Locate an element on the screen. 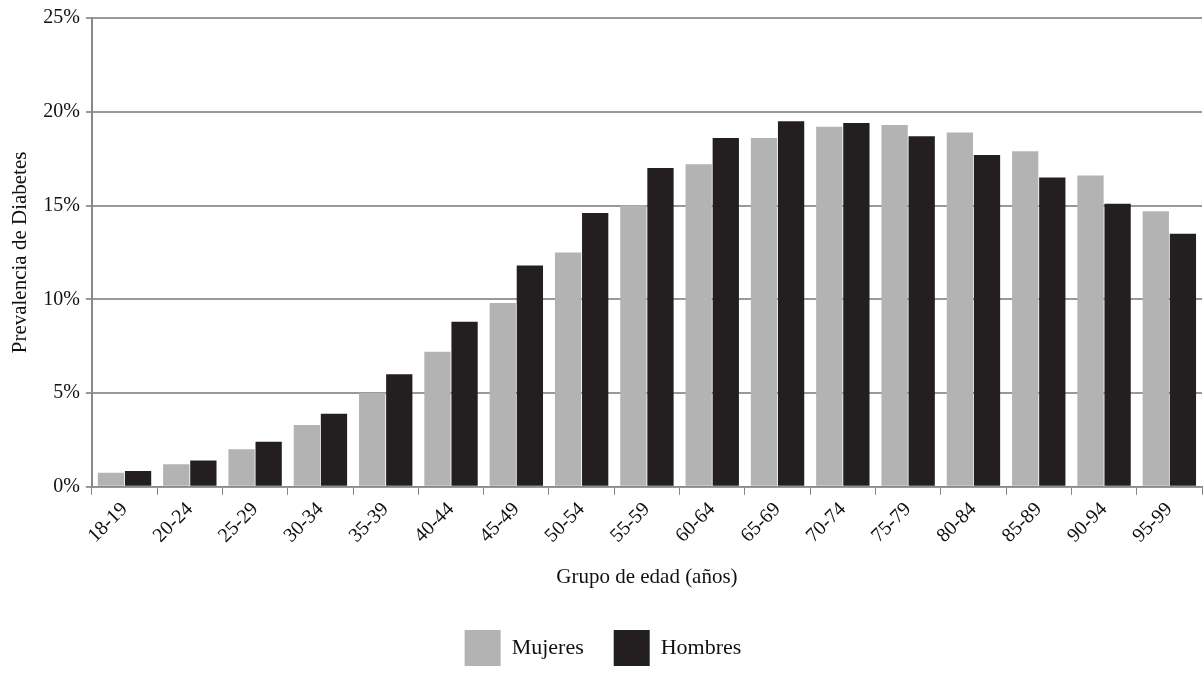  y-tick-label: 5% is located at coordinates (66, 391).